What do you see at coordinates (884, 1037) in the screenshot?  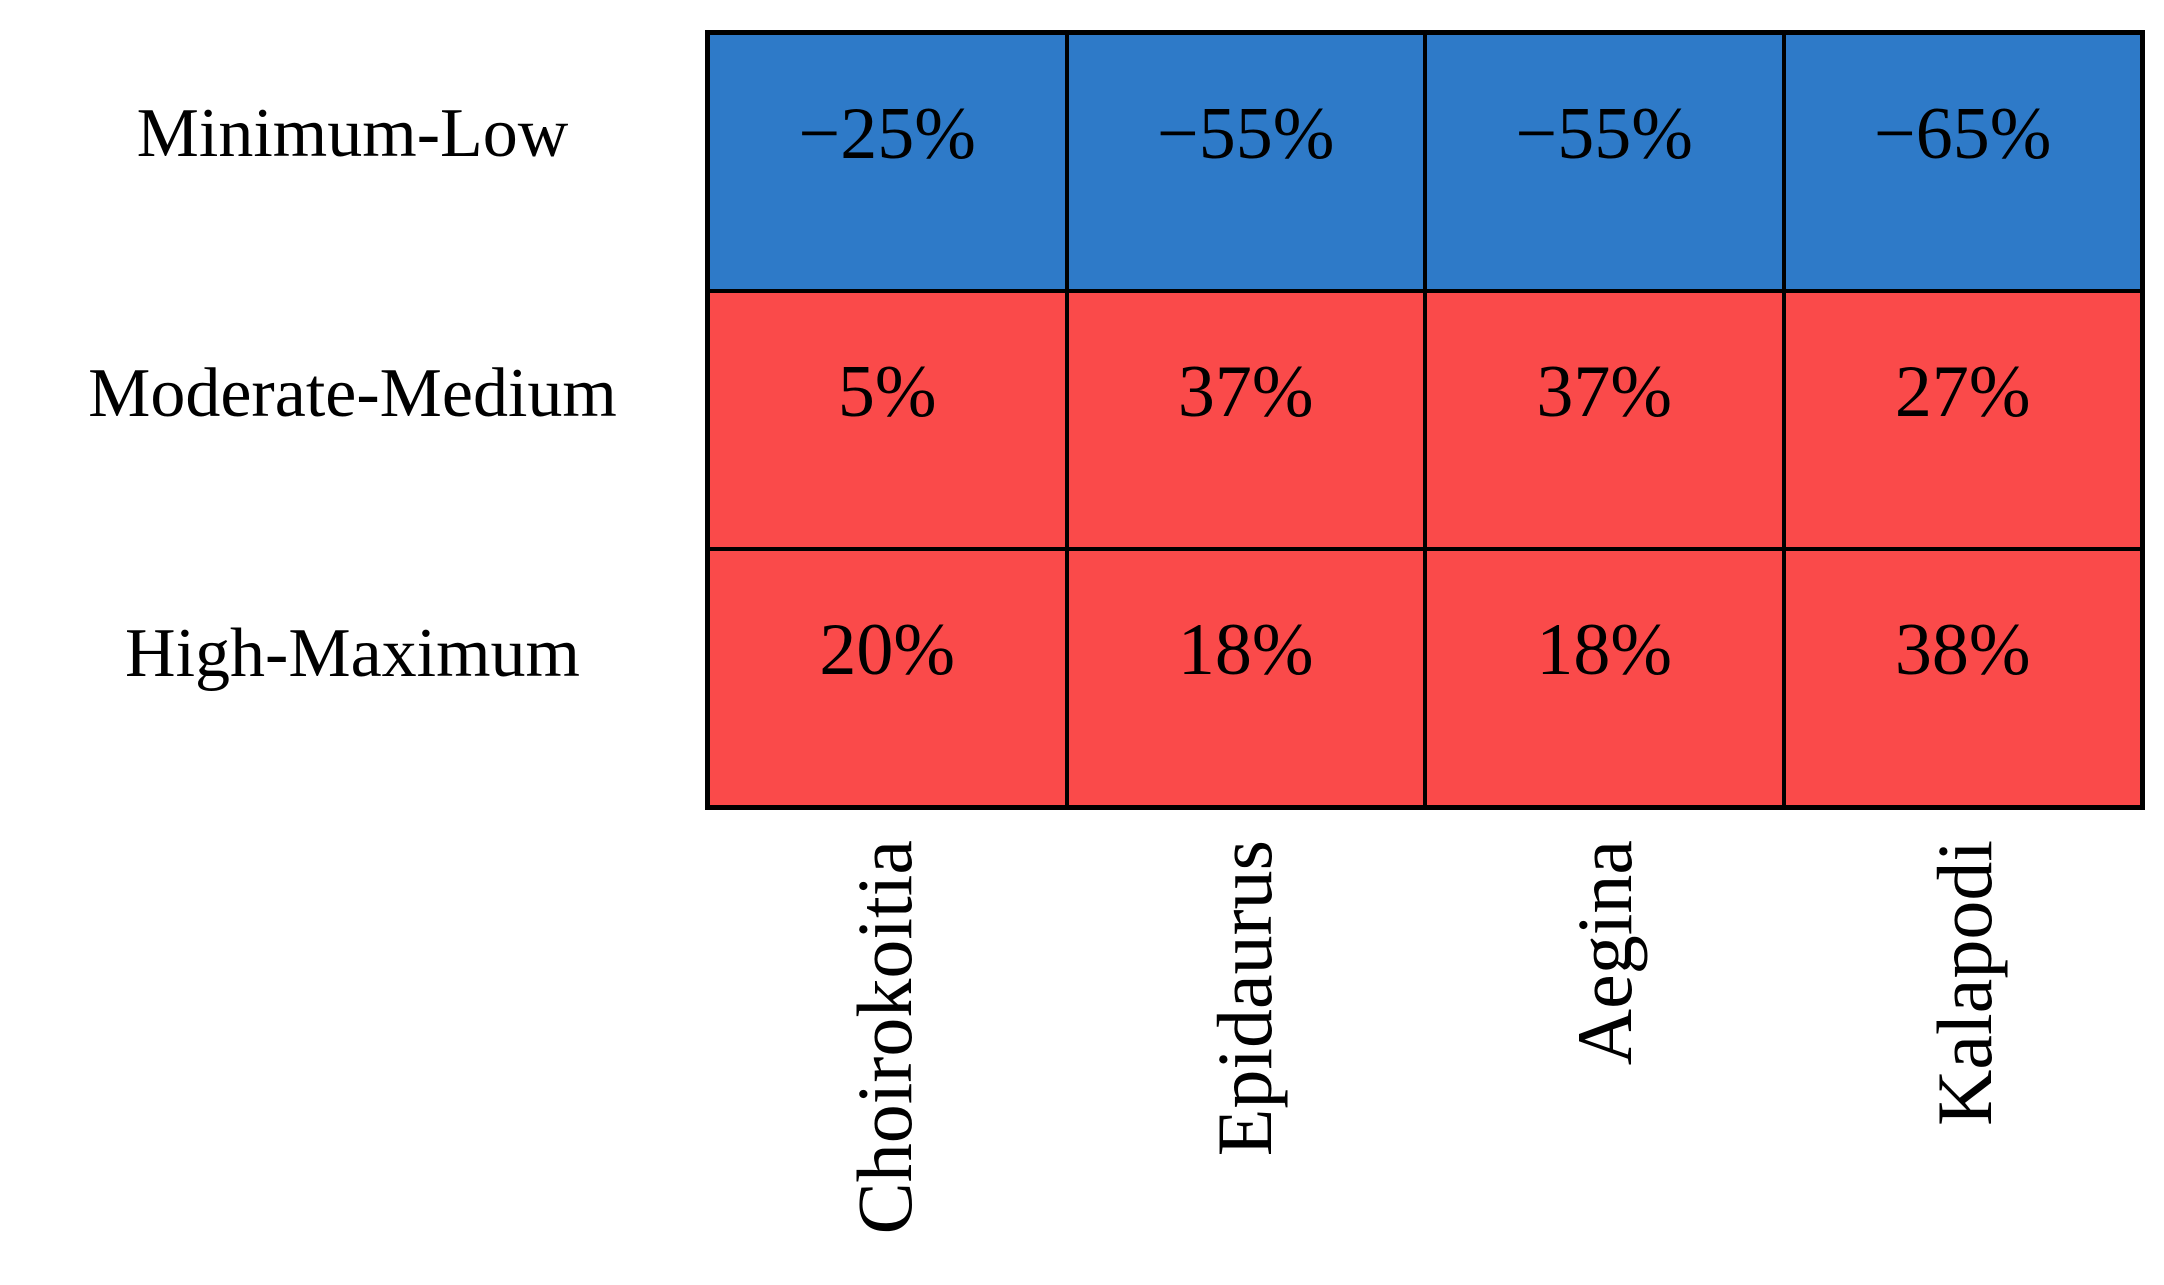 I see `column-label-choirokoitia: Choirokoitia` at bounding box center [884, 1037].